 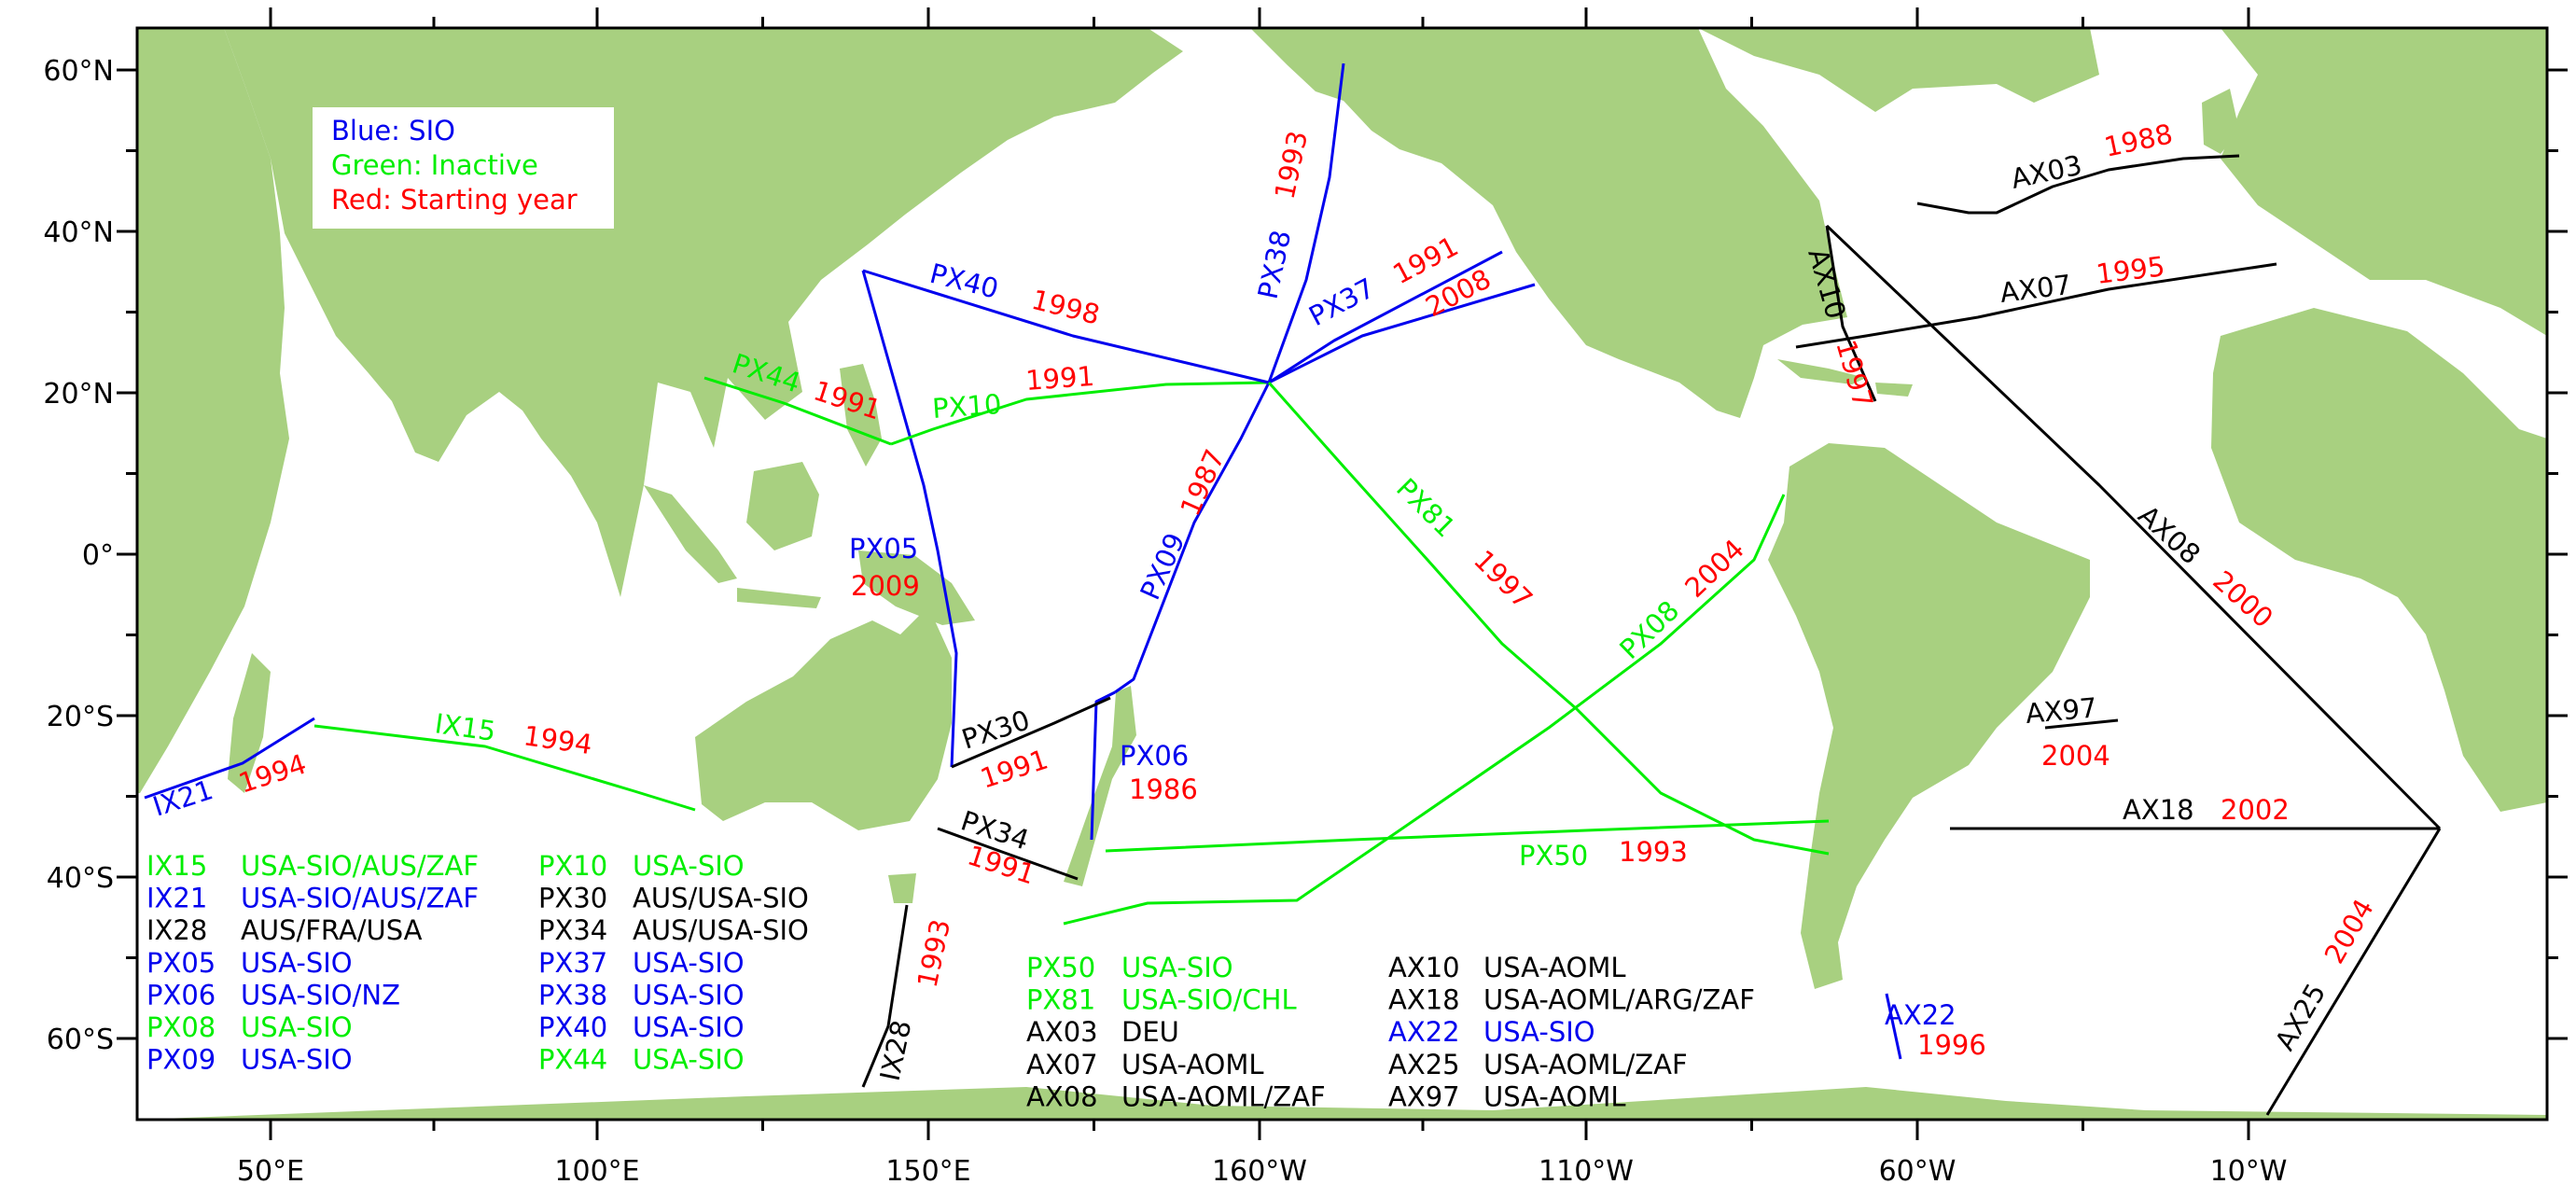 I want to click on y-tick-label: 20°N, so click(x=78, y=394).